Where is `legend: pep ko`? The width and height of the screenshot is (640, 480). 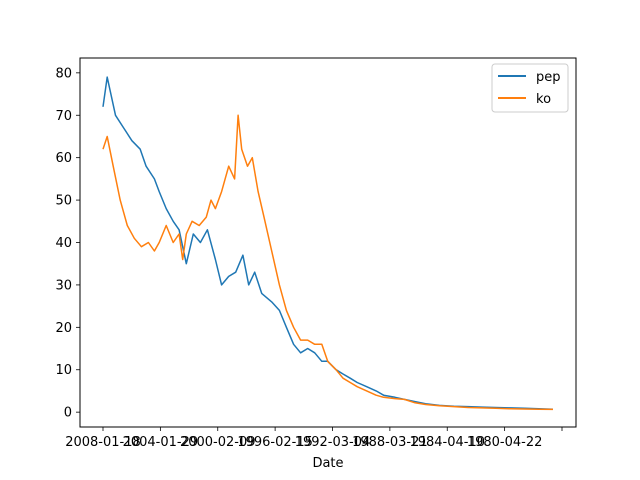 legend: pep ko is located at coordinates (530, 88).